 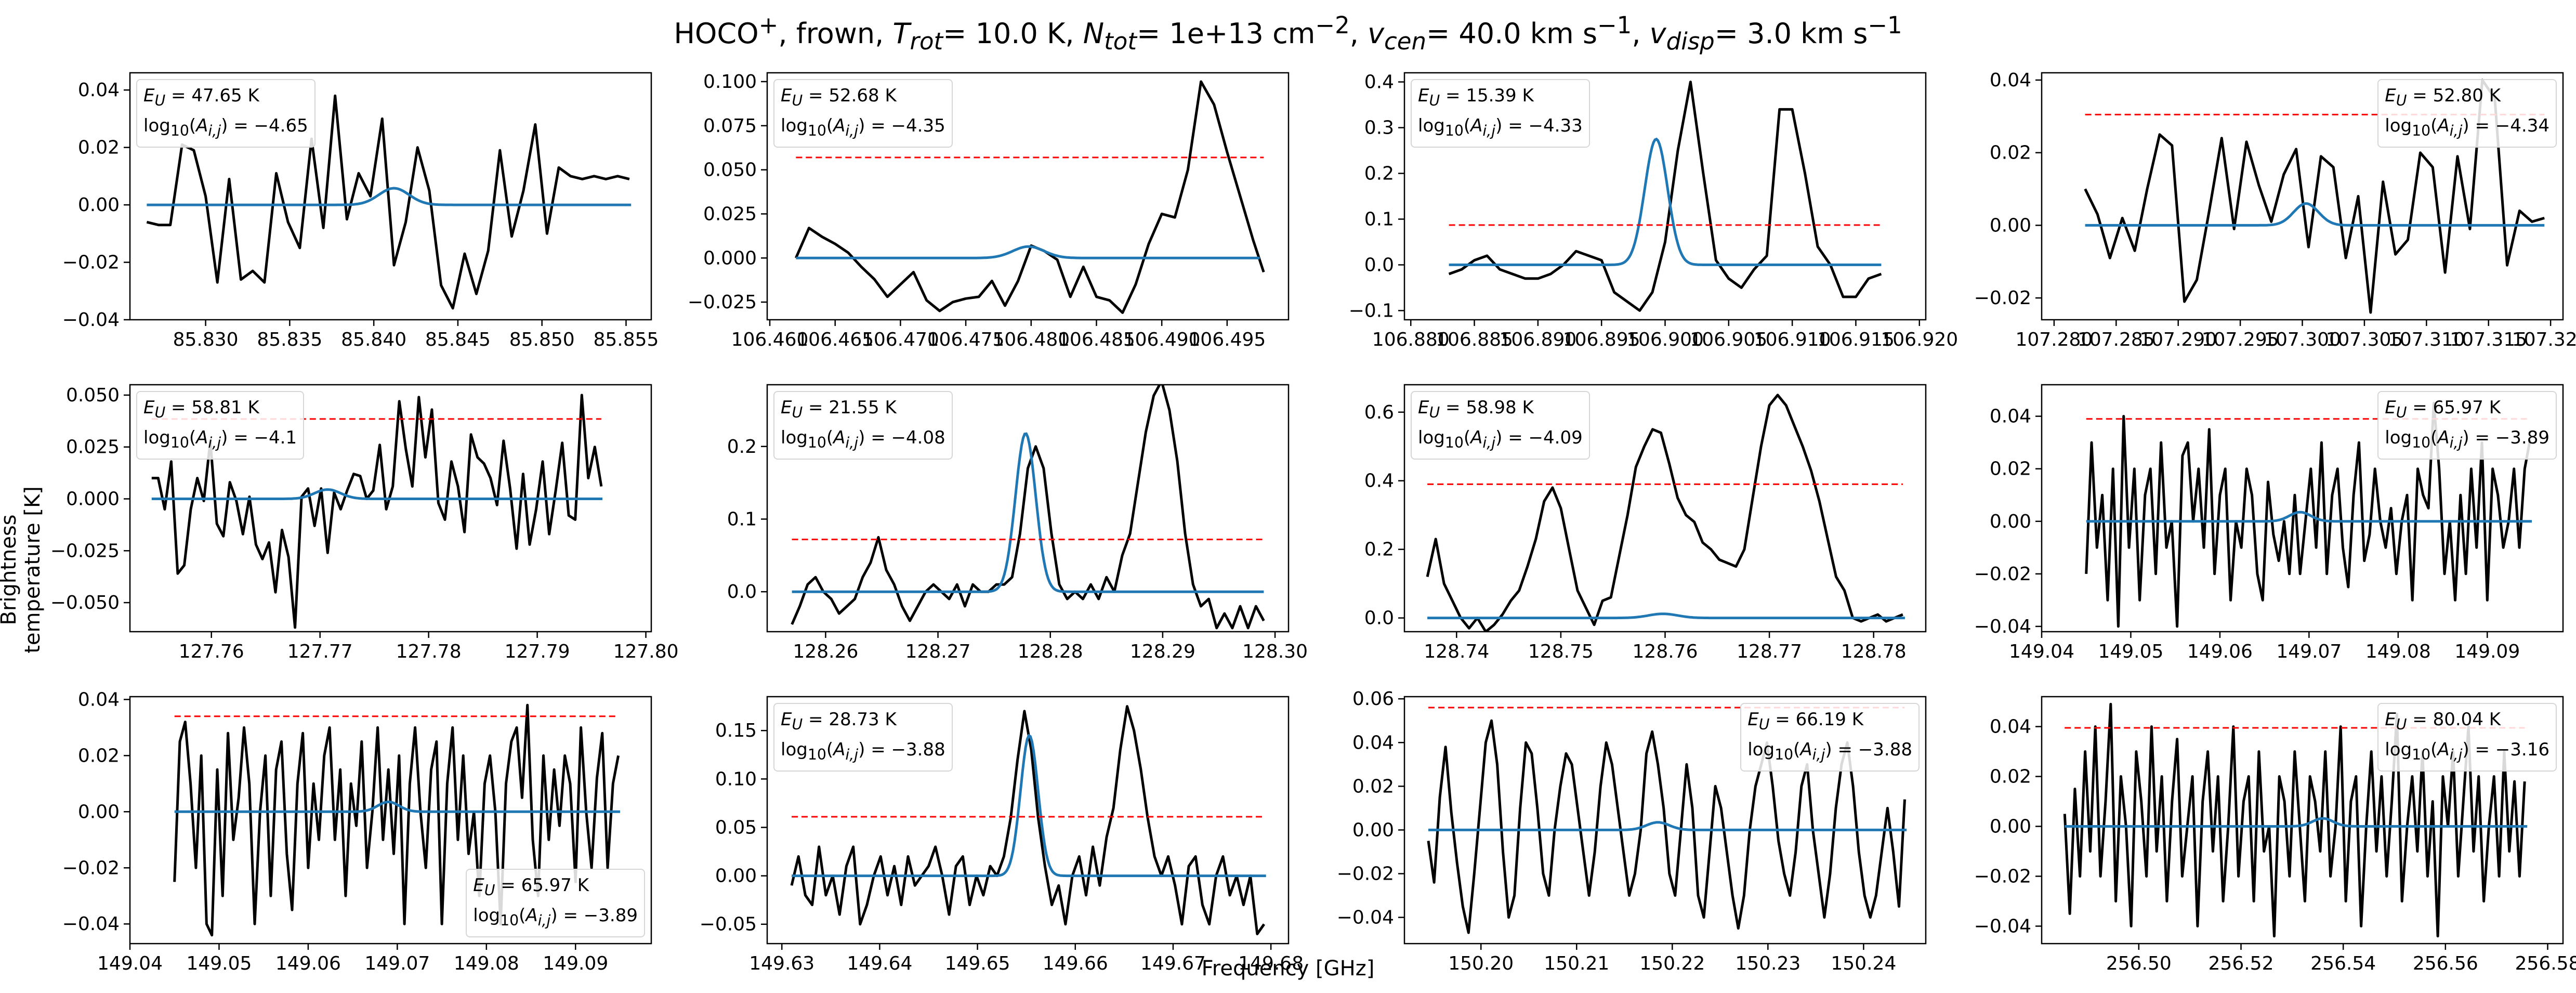 I want to click on x-tick-label: 149.04, so click(x=130, y=964).